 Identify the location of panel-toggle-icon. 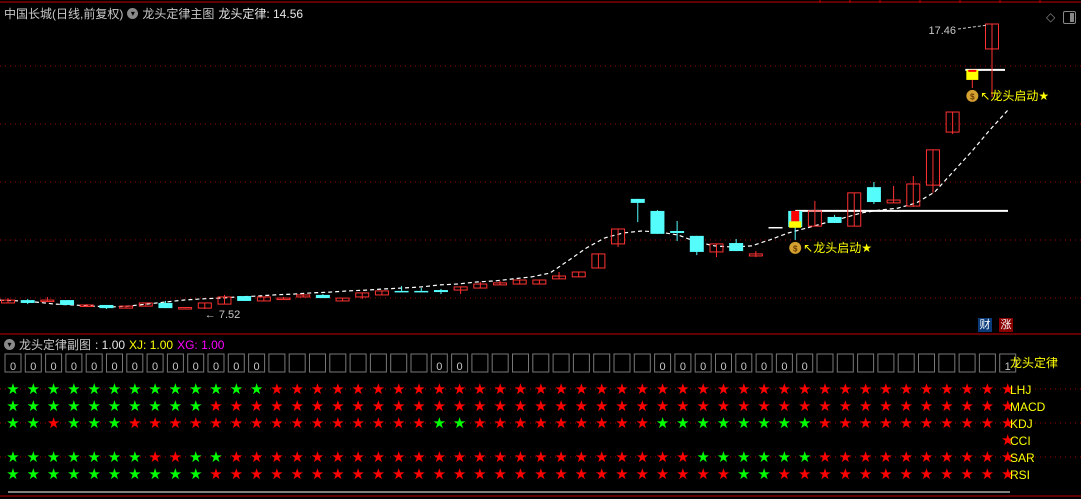
(1069, 17).